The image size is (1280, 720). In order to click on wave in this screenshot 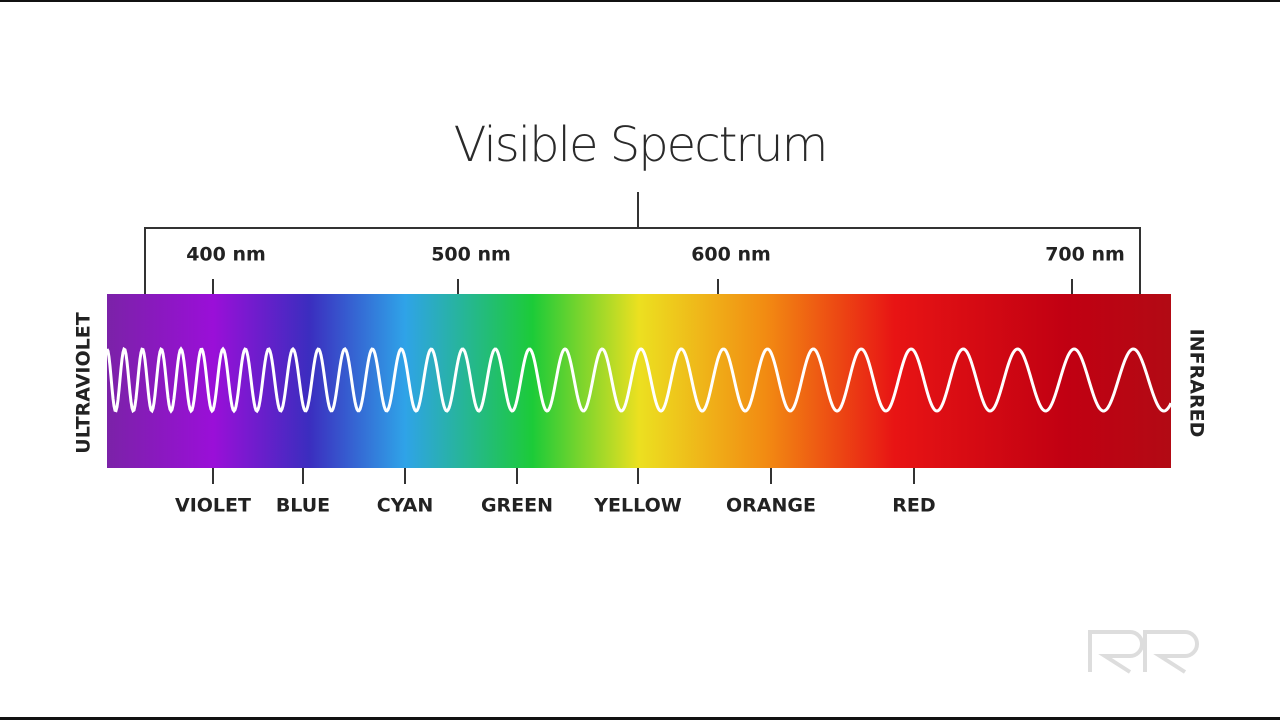, I will do `click(639, 380)`.